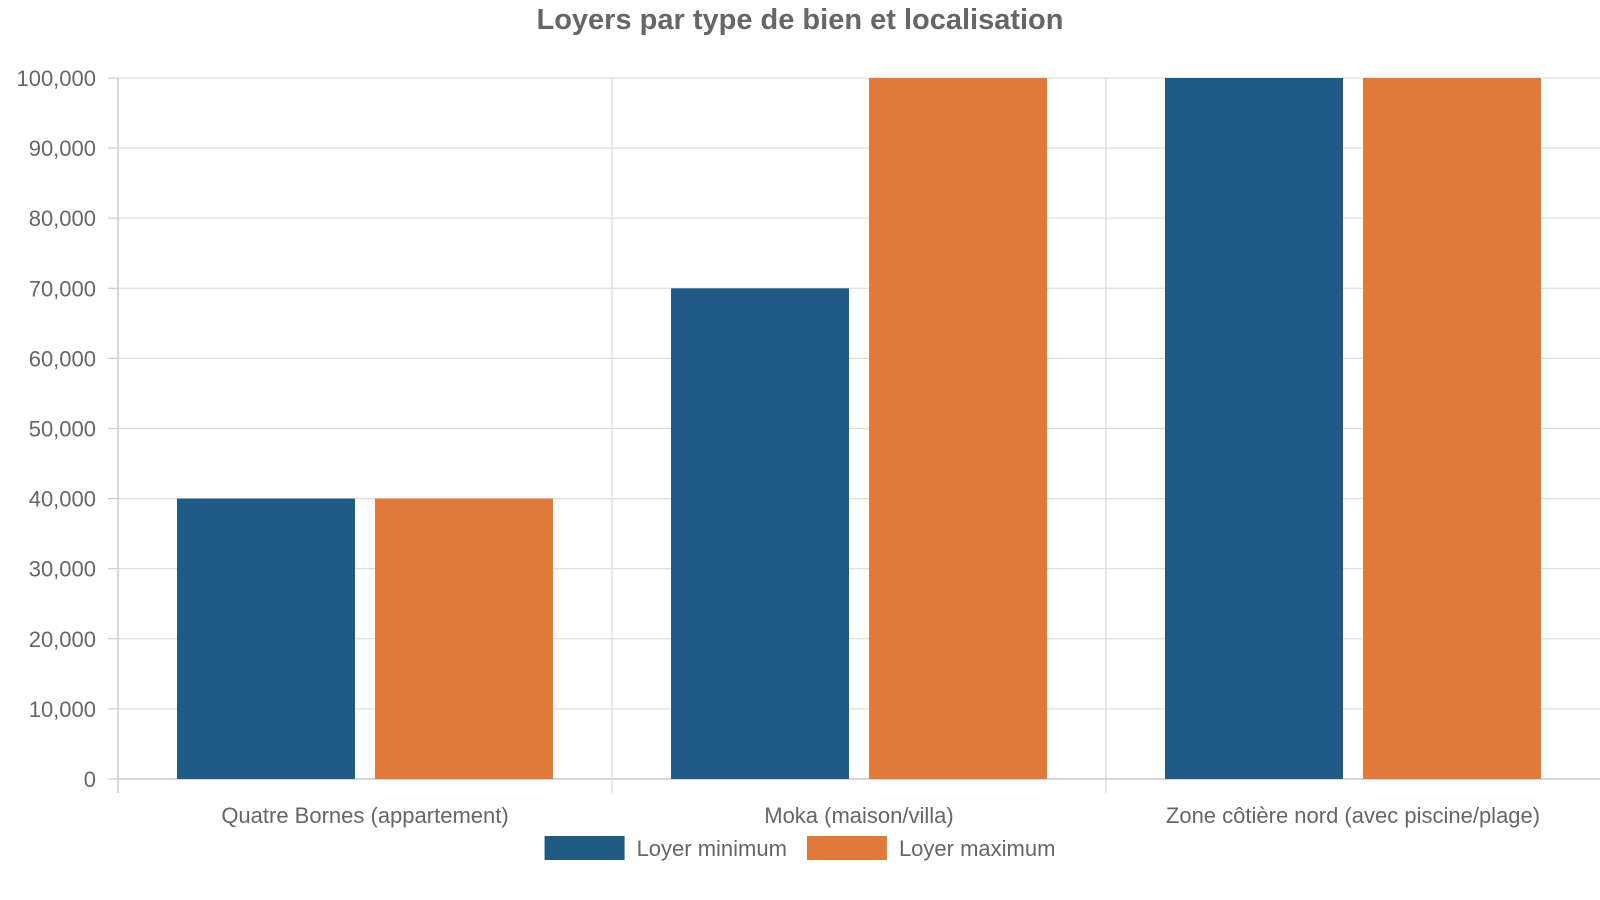  I want to click on legend-label-min: Loyer minimum, so click(712, 848).